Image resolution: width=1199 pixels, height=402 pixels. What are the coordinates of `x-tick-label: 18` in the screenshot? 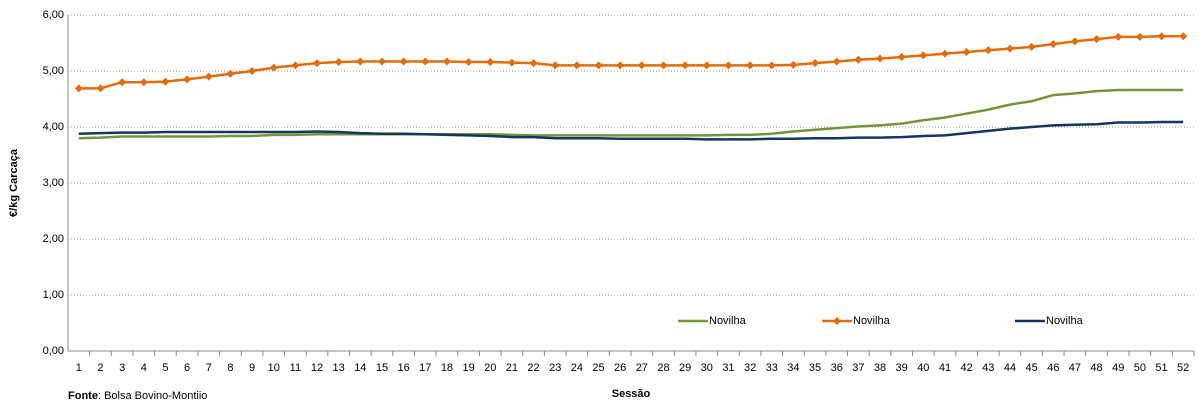 It's located at (447, 368).